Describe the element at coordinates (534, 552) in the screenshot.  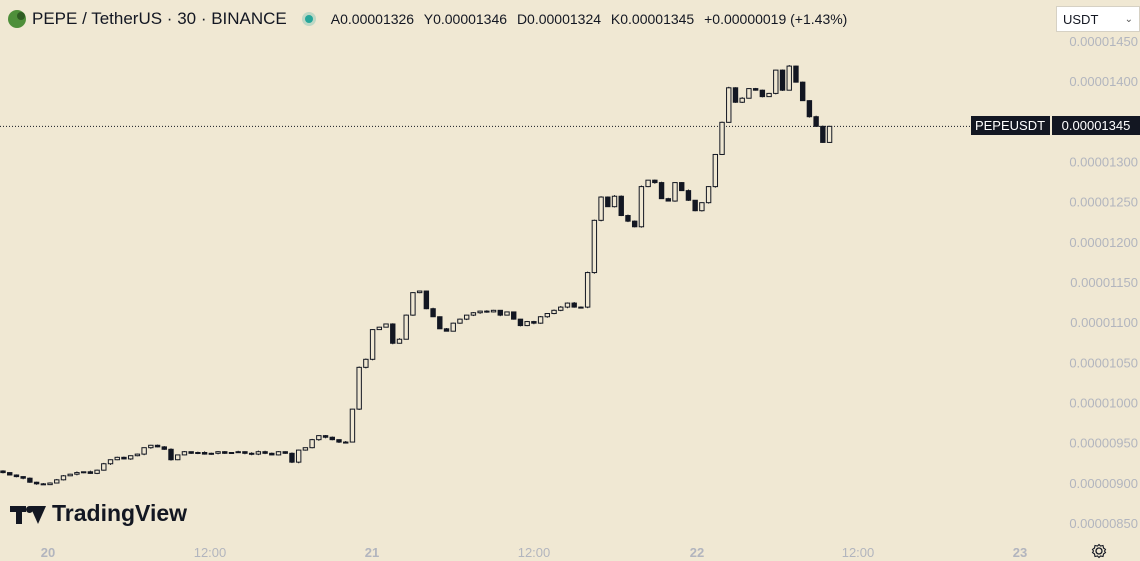
I see `time-axis: 20 12:00 21 12:00 22 12:00 23` at that location.